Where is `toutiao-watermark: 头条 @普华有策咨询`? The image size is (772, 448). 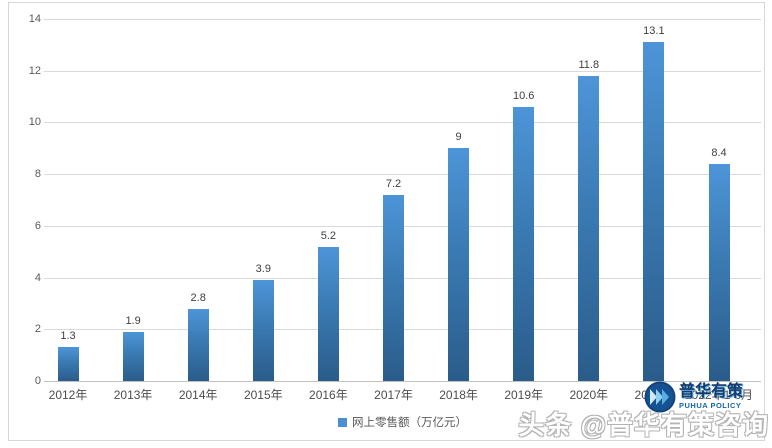
toutiao-watermark: 头条 @普华有策咨询 is located at coordinates (643, 425).